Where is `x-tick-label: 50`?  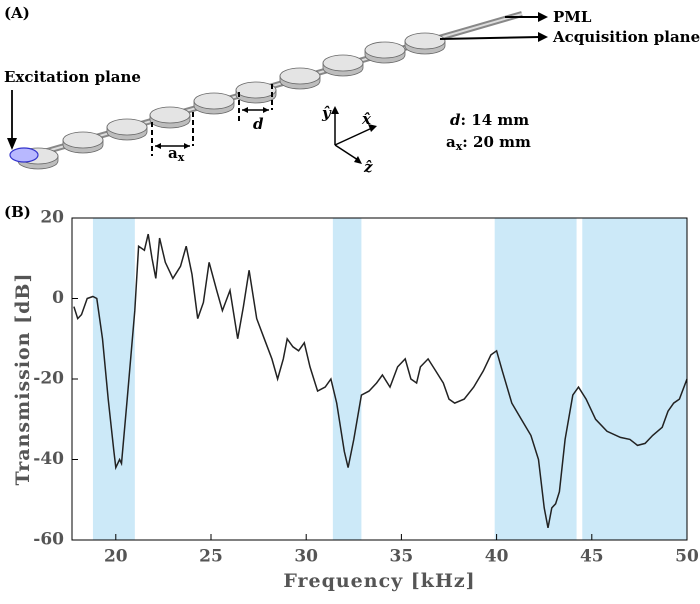
x-tick-label: 50 is located at coordinates (687, 557).